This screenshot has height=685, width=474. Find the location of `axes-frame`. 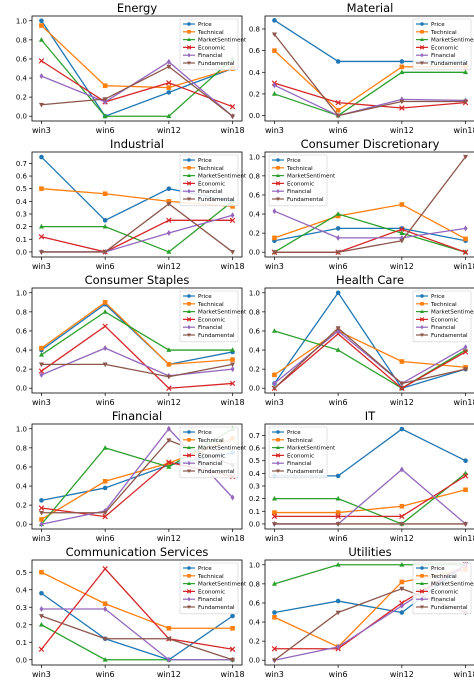

axes-frame is located at coordinates (137, 204).